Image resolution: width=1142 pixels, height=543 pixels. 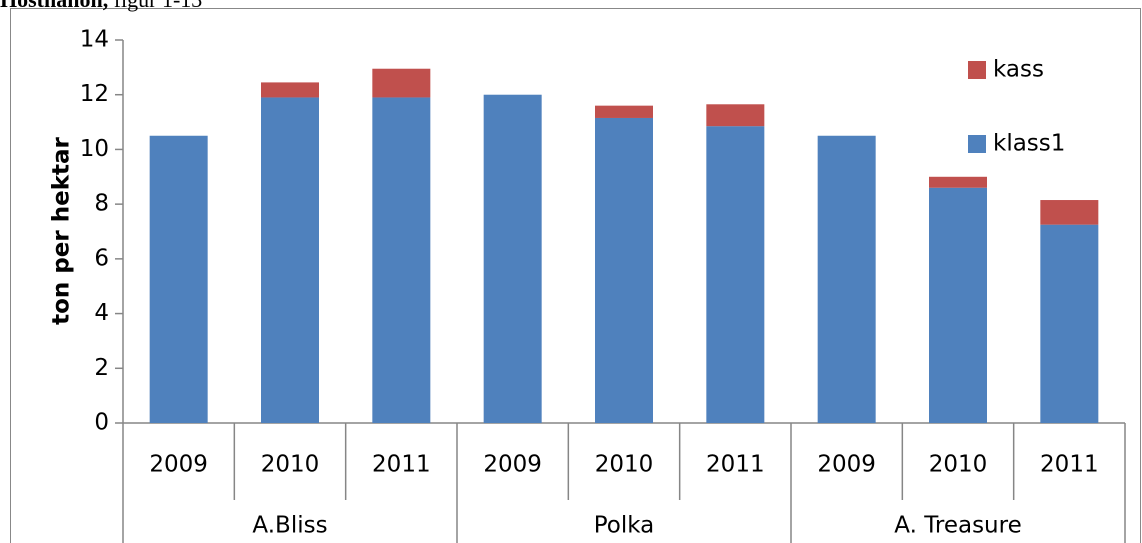 I want to click on group-label: A. Treasure, so click(x=957, y=526).